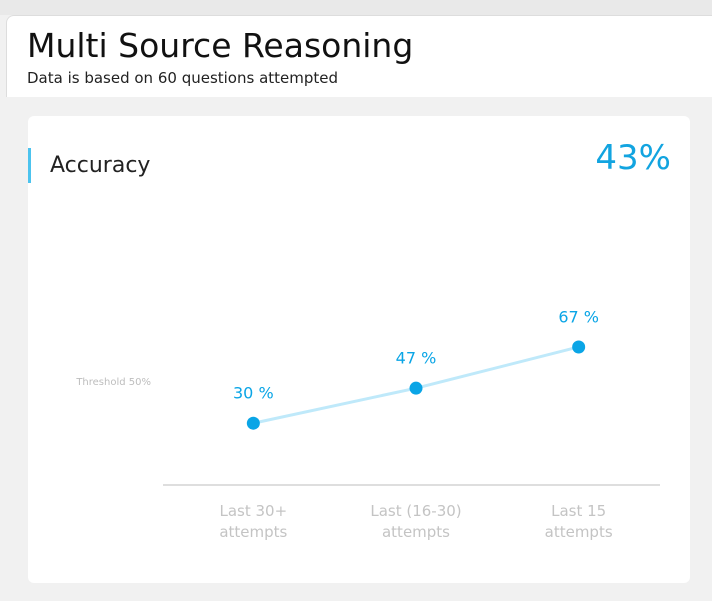 The height and width of the screenshot is (601, 712). I want to click on x-tick-label: Last 30+ attempts, so click(253, 521).